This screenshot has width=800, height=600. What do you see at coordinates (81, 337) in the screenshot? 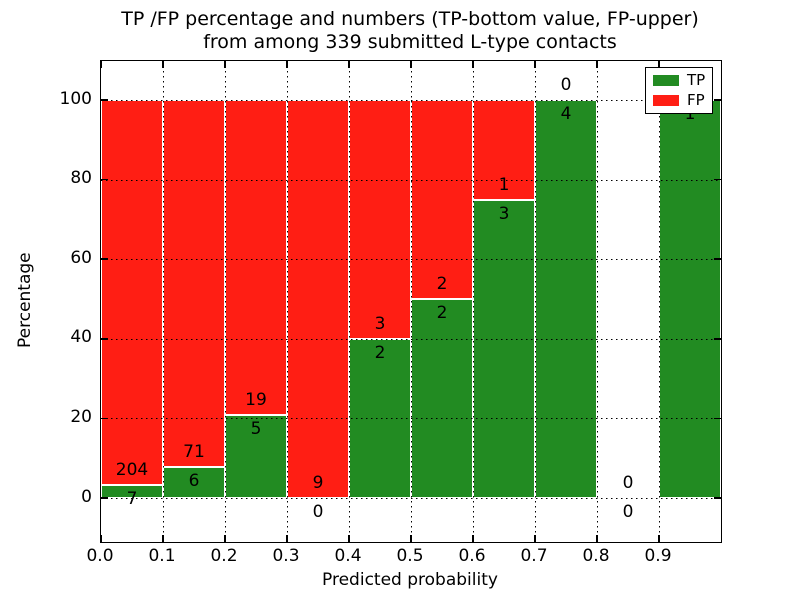
I see `y-tick-label: 40` at bounding box center [81, 337].